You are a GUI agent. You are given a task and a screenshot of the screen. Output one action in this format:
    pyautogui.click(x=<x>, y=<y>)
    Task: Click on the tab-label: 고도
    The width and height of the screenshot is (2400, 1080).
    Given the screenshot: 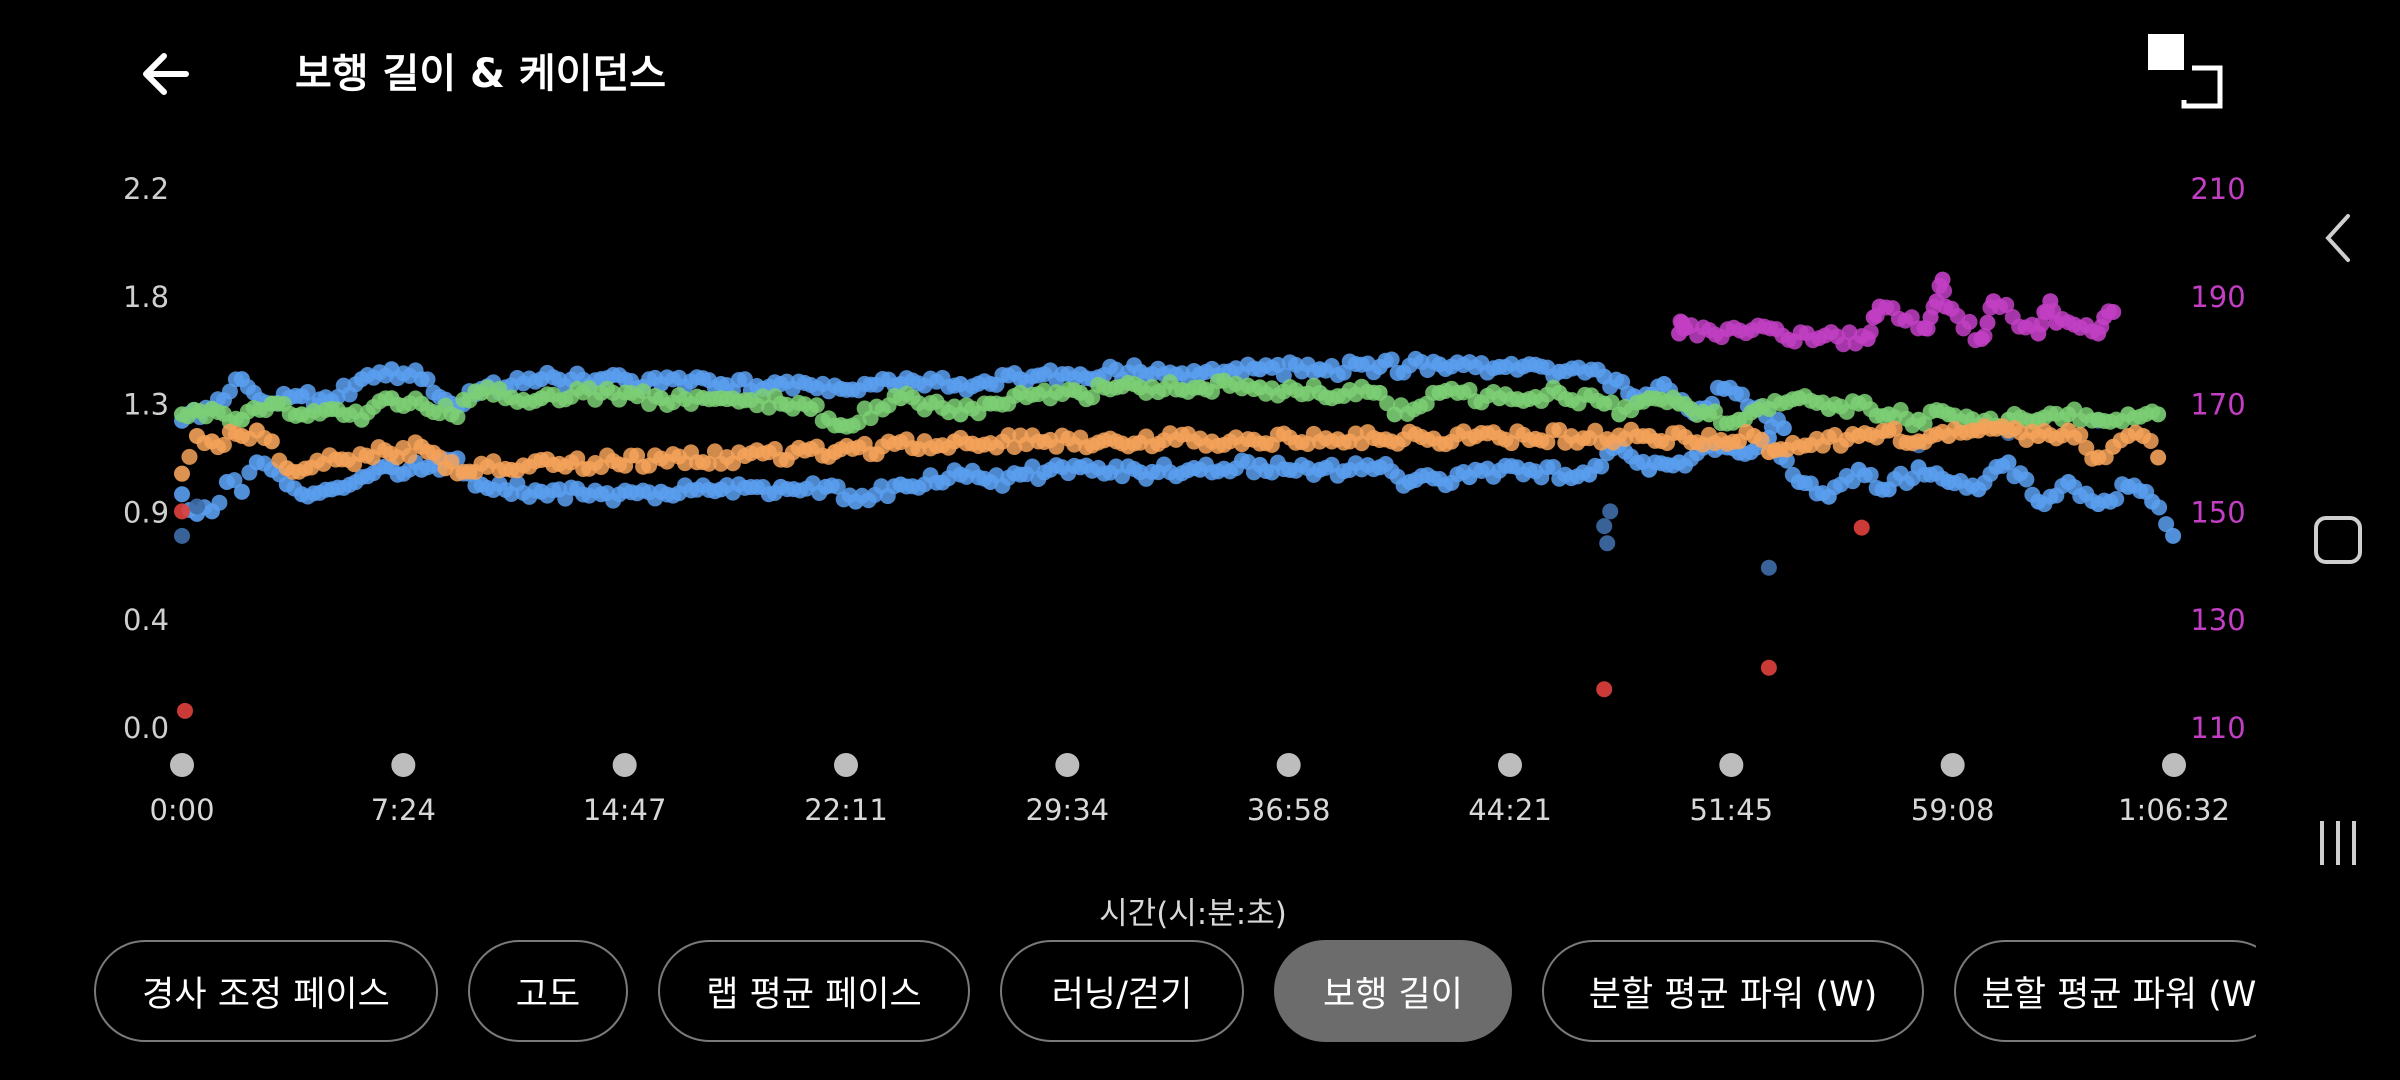 What is the action you would take?
    pyautogui.click(x=548, y=994)
    